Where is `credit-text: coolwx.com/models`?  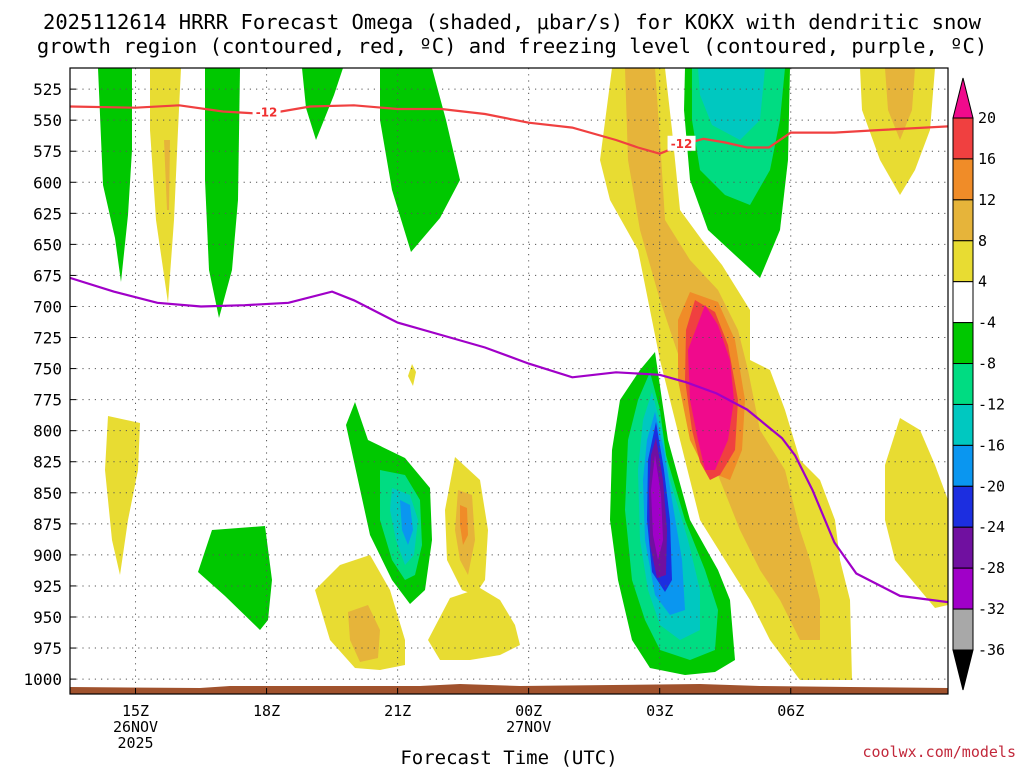
credit-text: coolwx.com/models is located at coordinates (939, 752).